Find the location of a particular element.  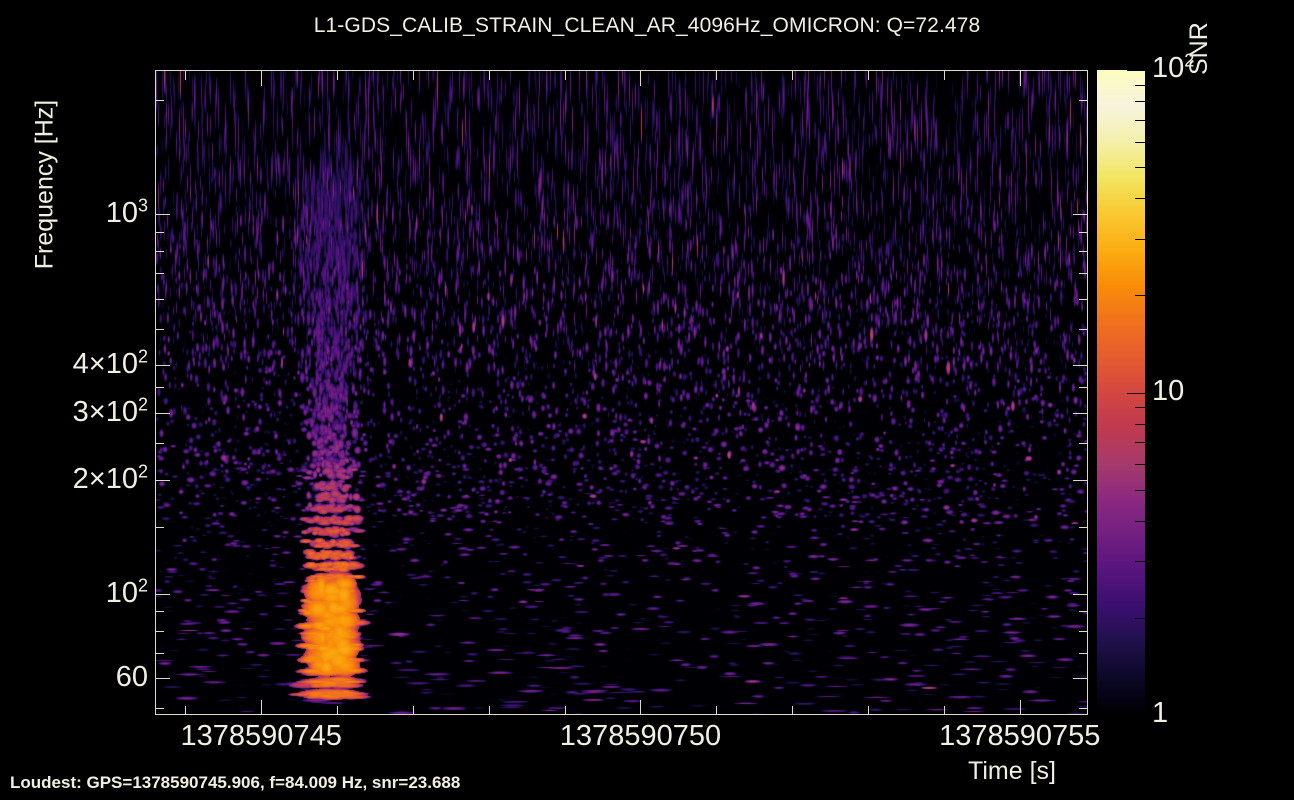

y-axis-tick-text: 10³ is located at coordinates (126, 212).